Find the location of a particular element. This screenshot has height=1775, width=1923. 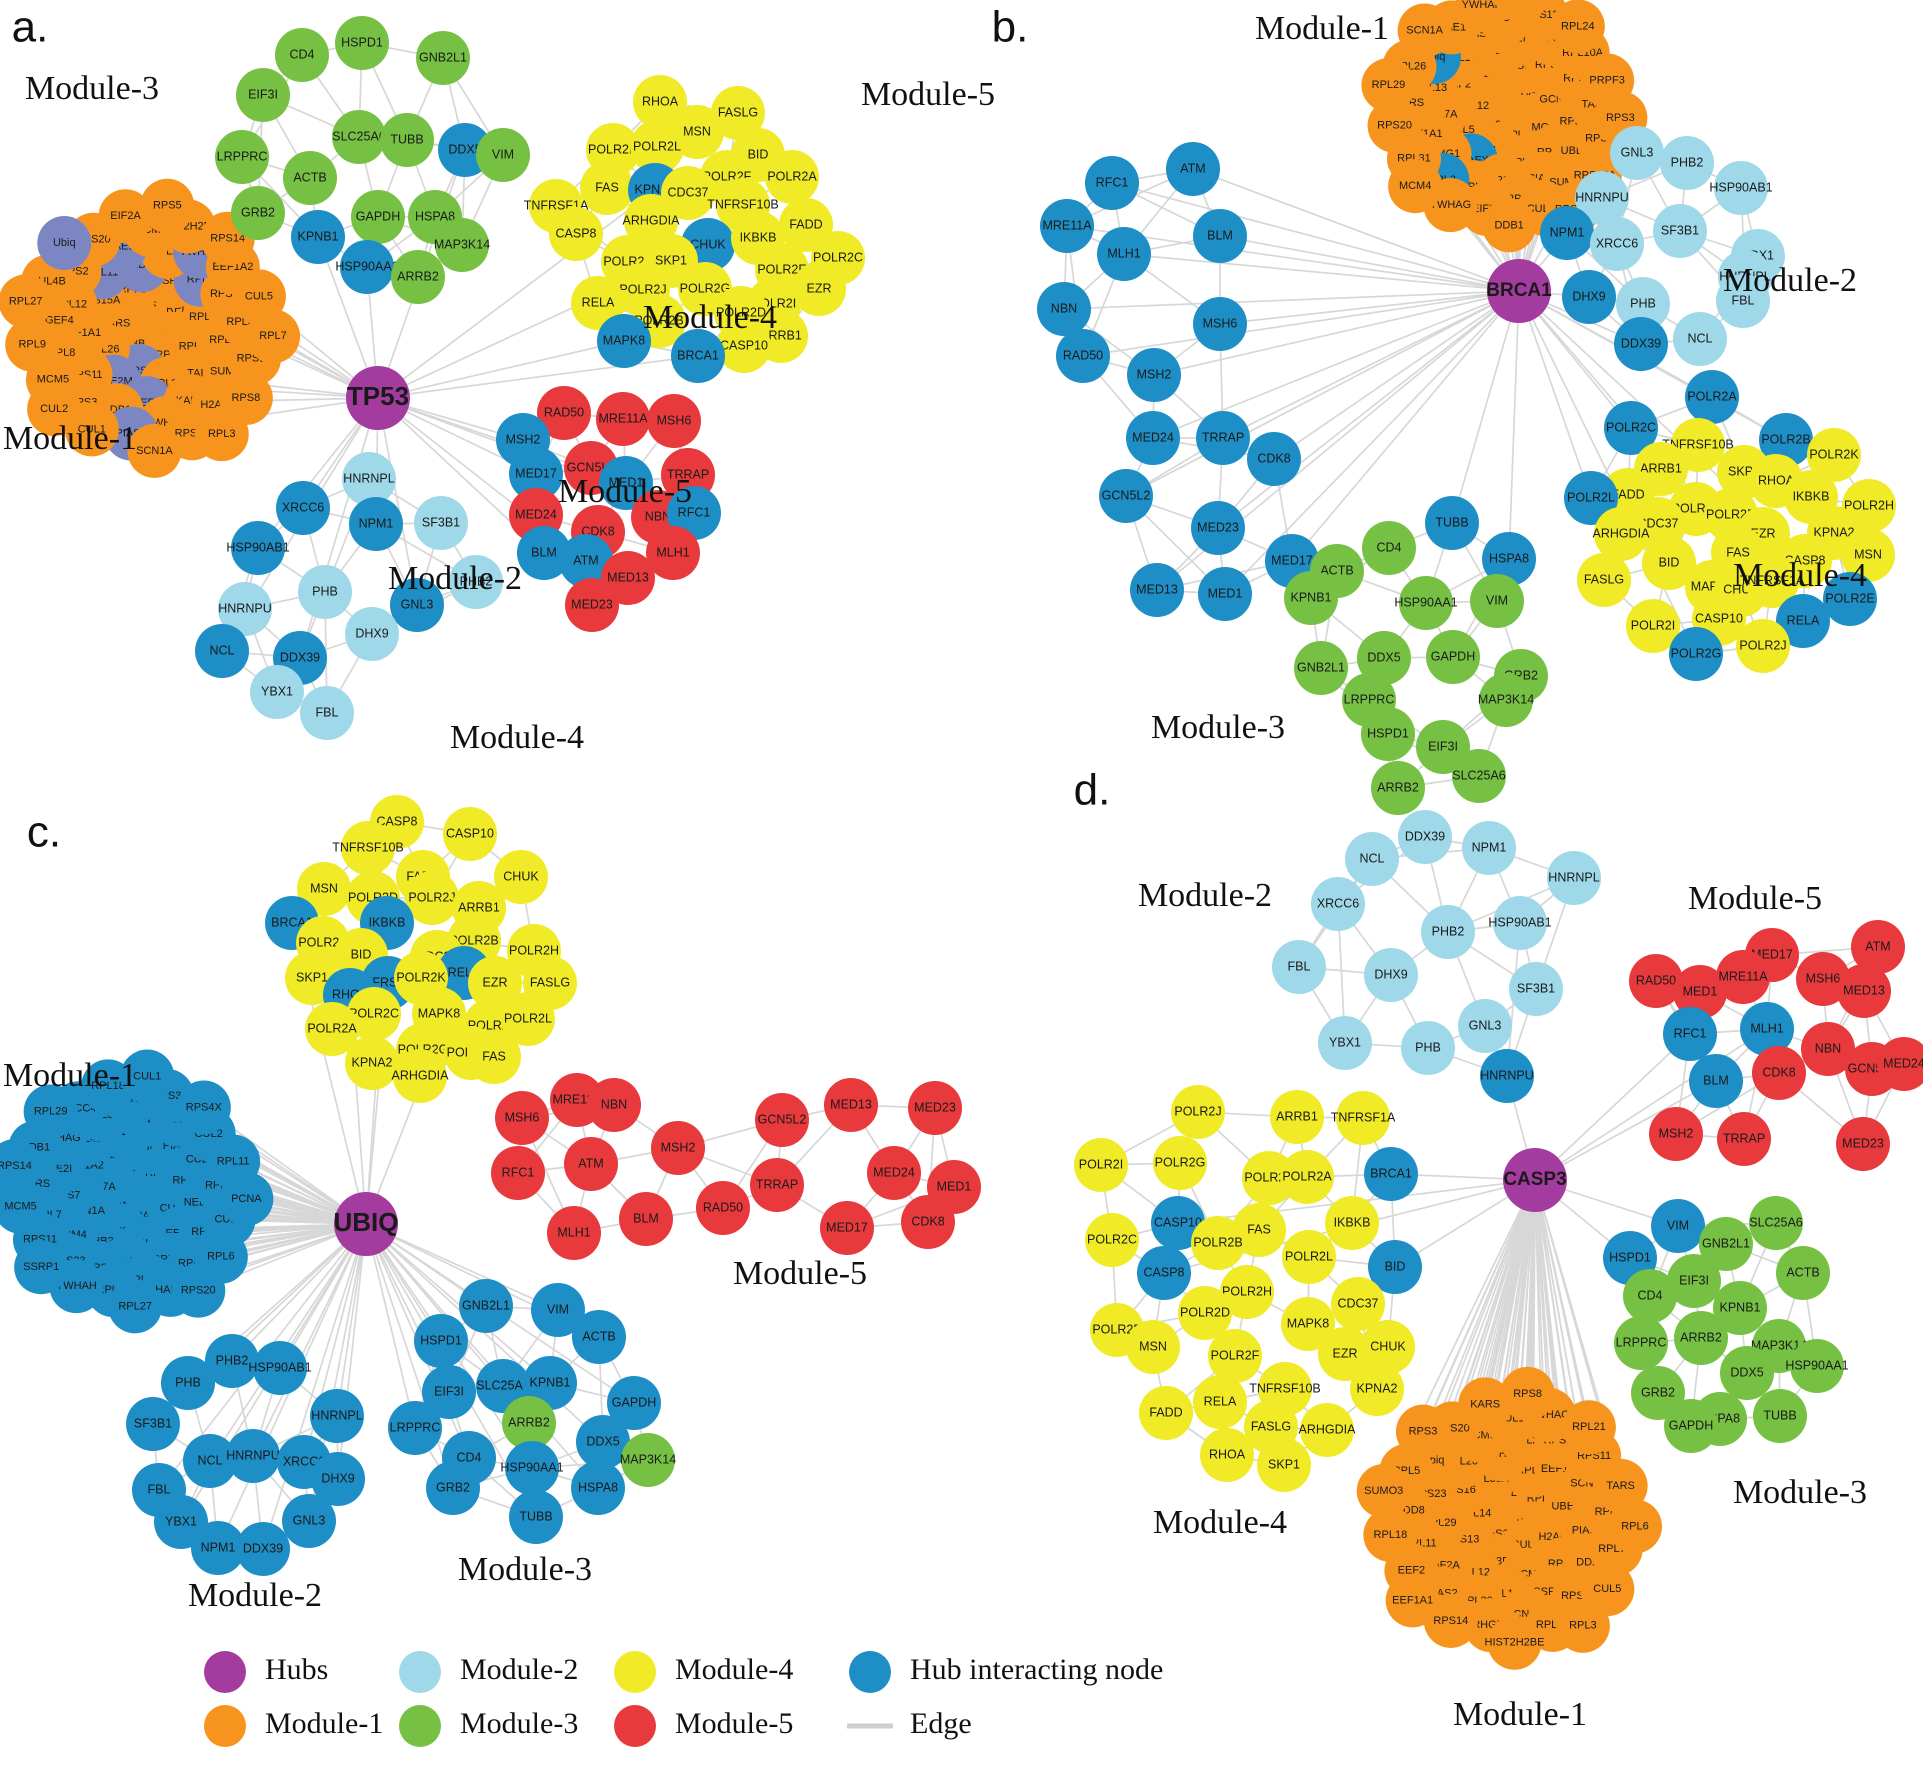

node-label: MED24 is located at coordinates (1903, 1063).